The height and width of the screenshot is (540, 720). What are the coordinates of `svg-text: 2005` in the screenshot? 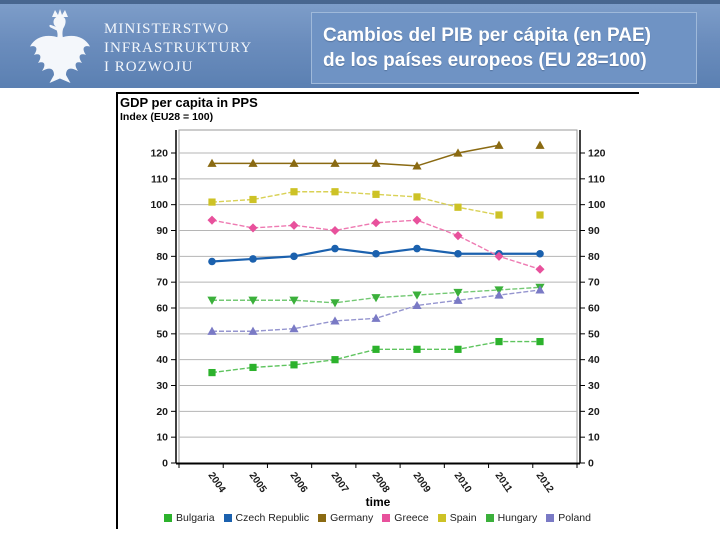 It's located at (258, 482).